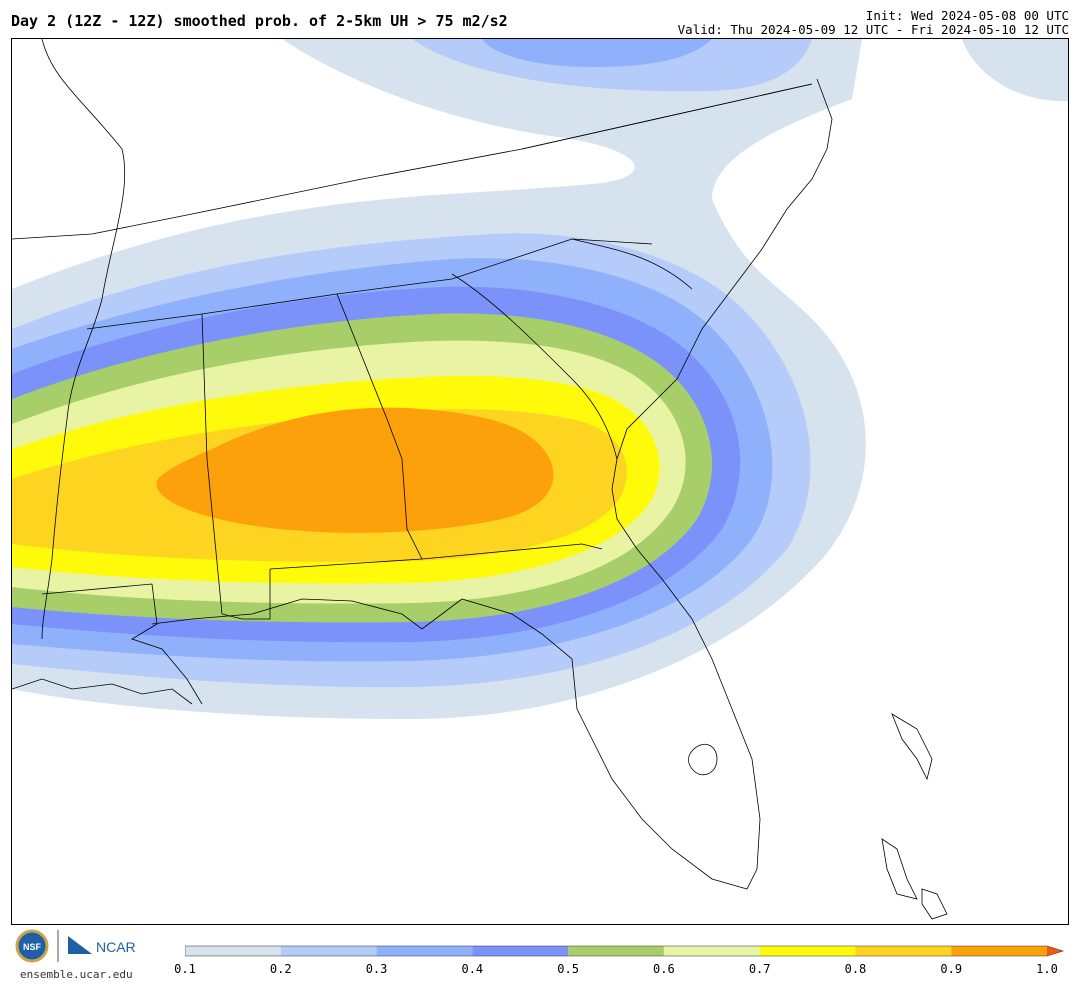 The image size is (1080, 988). What do you see at coordinates (967, 15) in the screenshot?
I see `init-time: Init: Wed 2024-05-08 00 UTC` at bounding box center [967, 15].